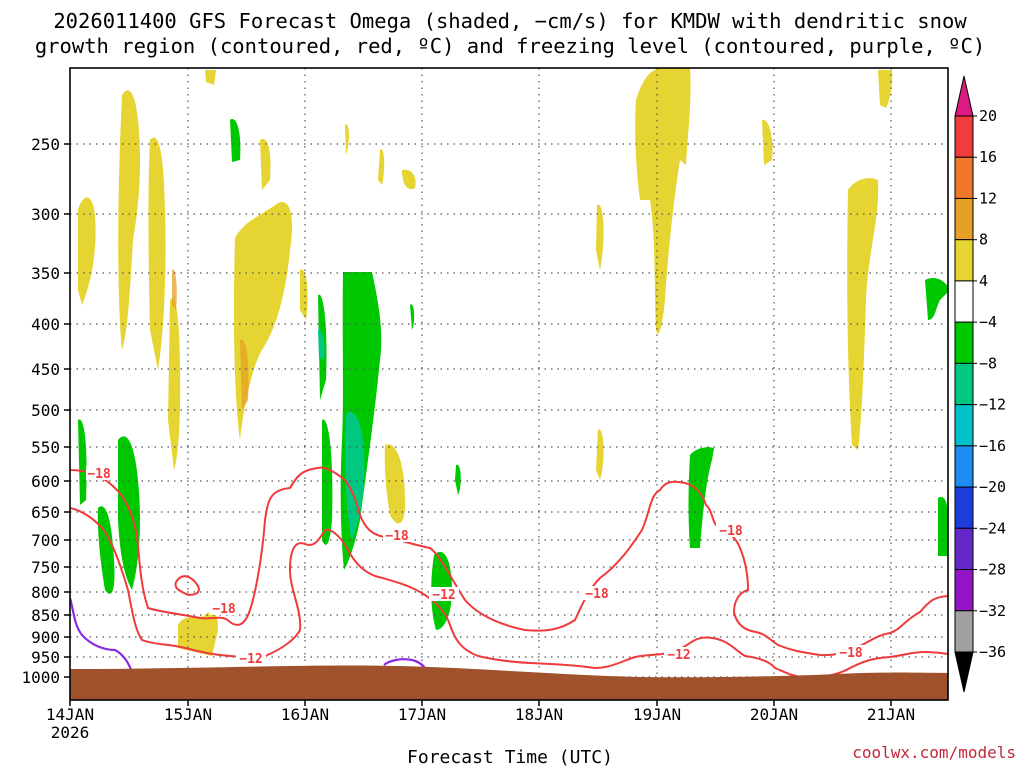 The image size is (1024, 768). I want to click on colorbar-label: −36, so click(992, 652).